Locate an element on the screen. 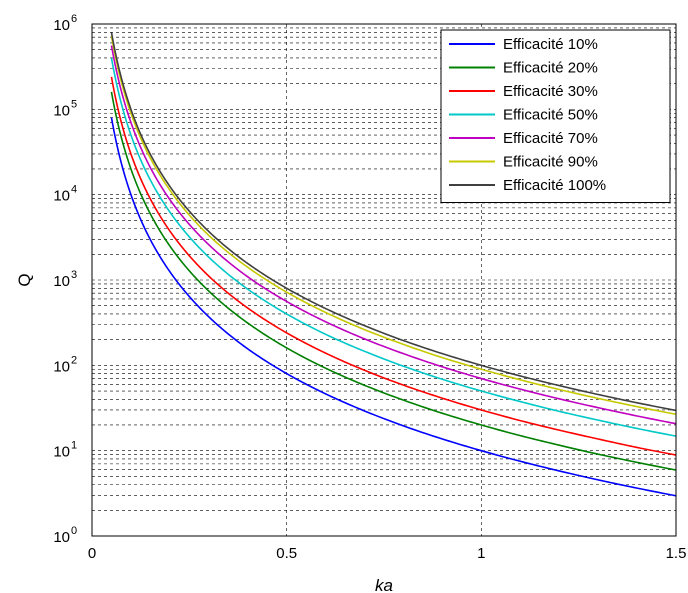 This screenshot has width=688, height=593. y-tick-exponent: 2 is located at coordinates (74, 360).